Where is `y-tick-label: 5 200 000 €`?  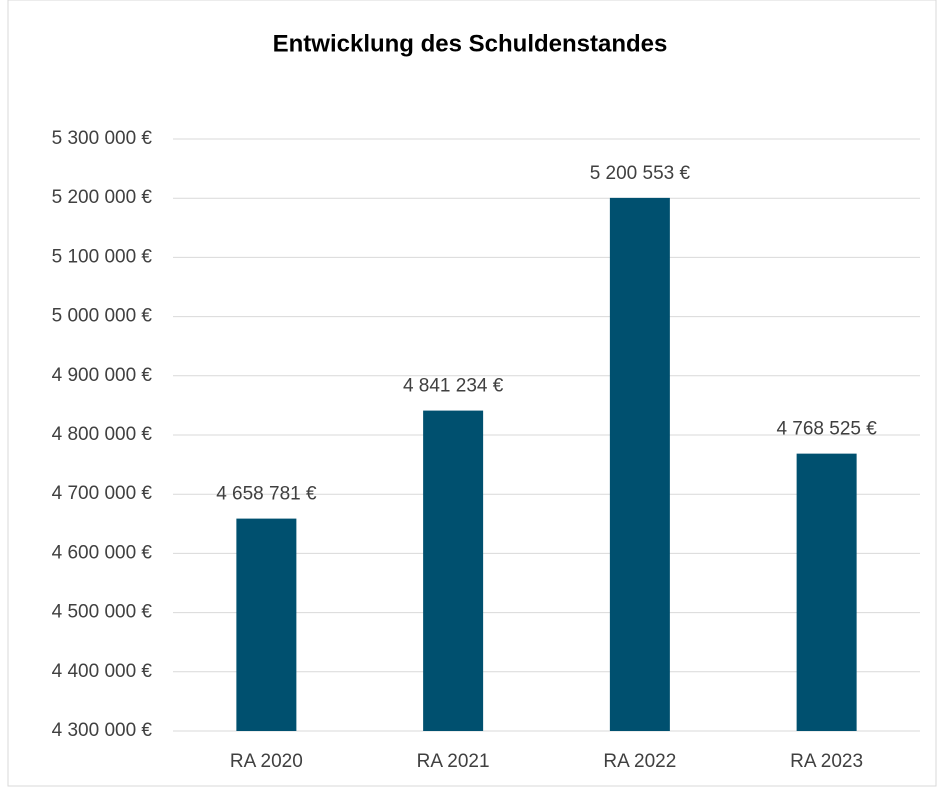 y-tick-label: 5 200 000 € is located at coordinates (102, 197).